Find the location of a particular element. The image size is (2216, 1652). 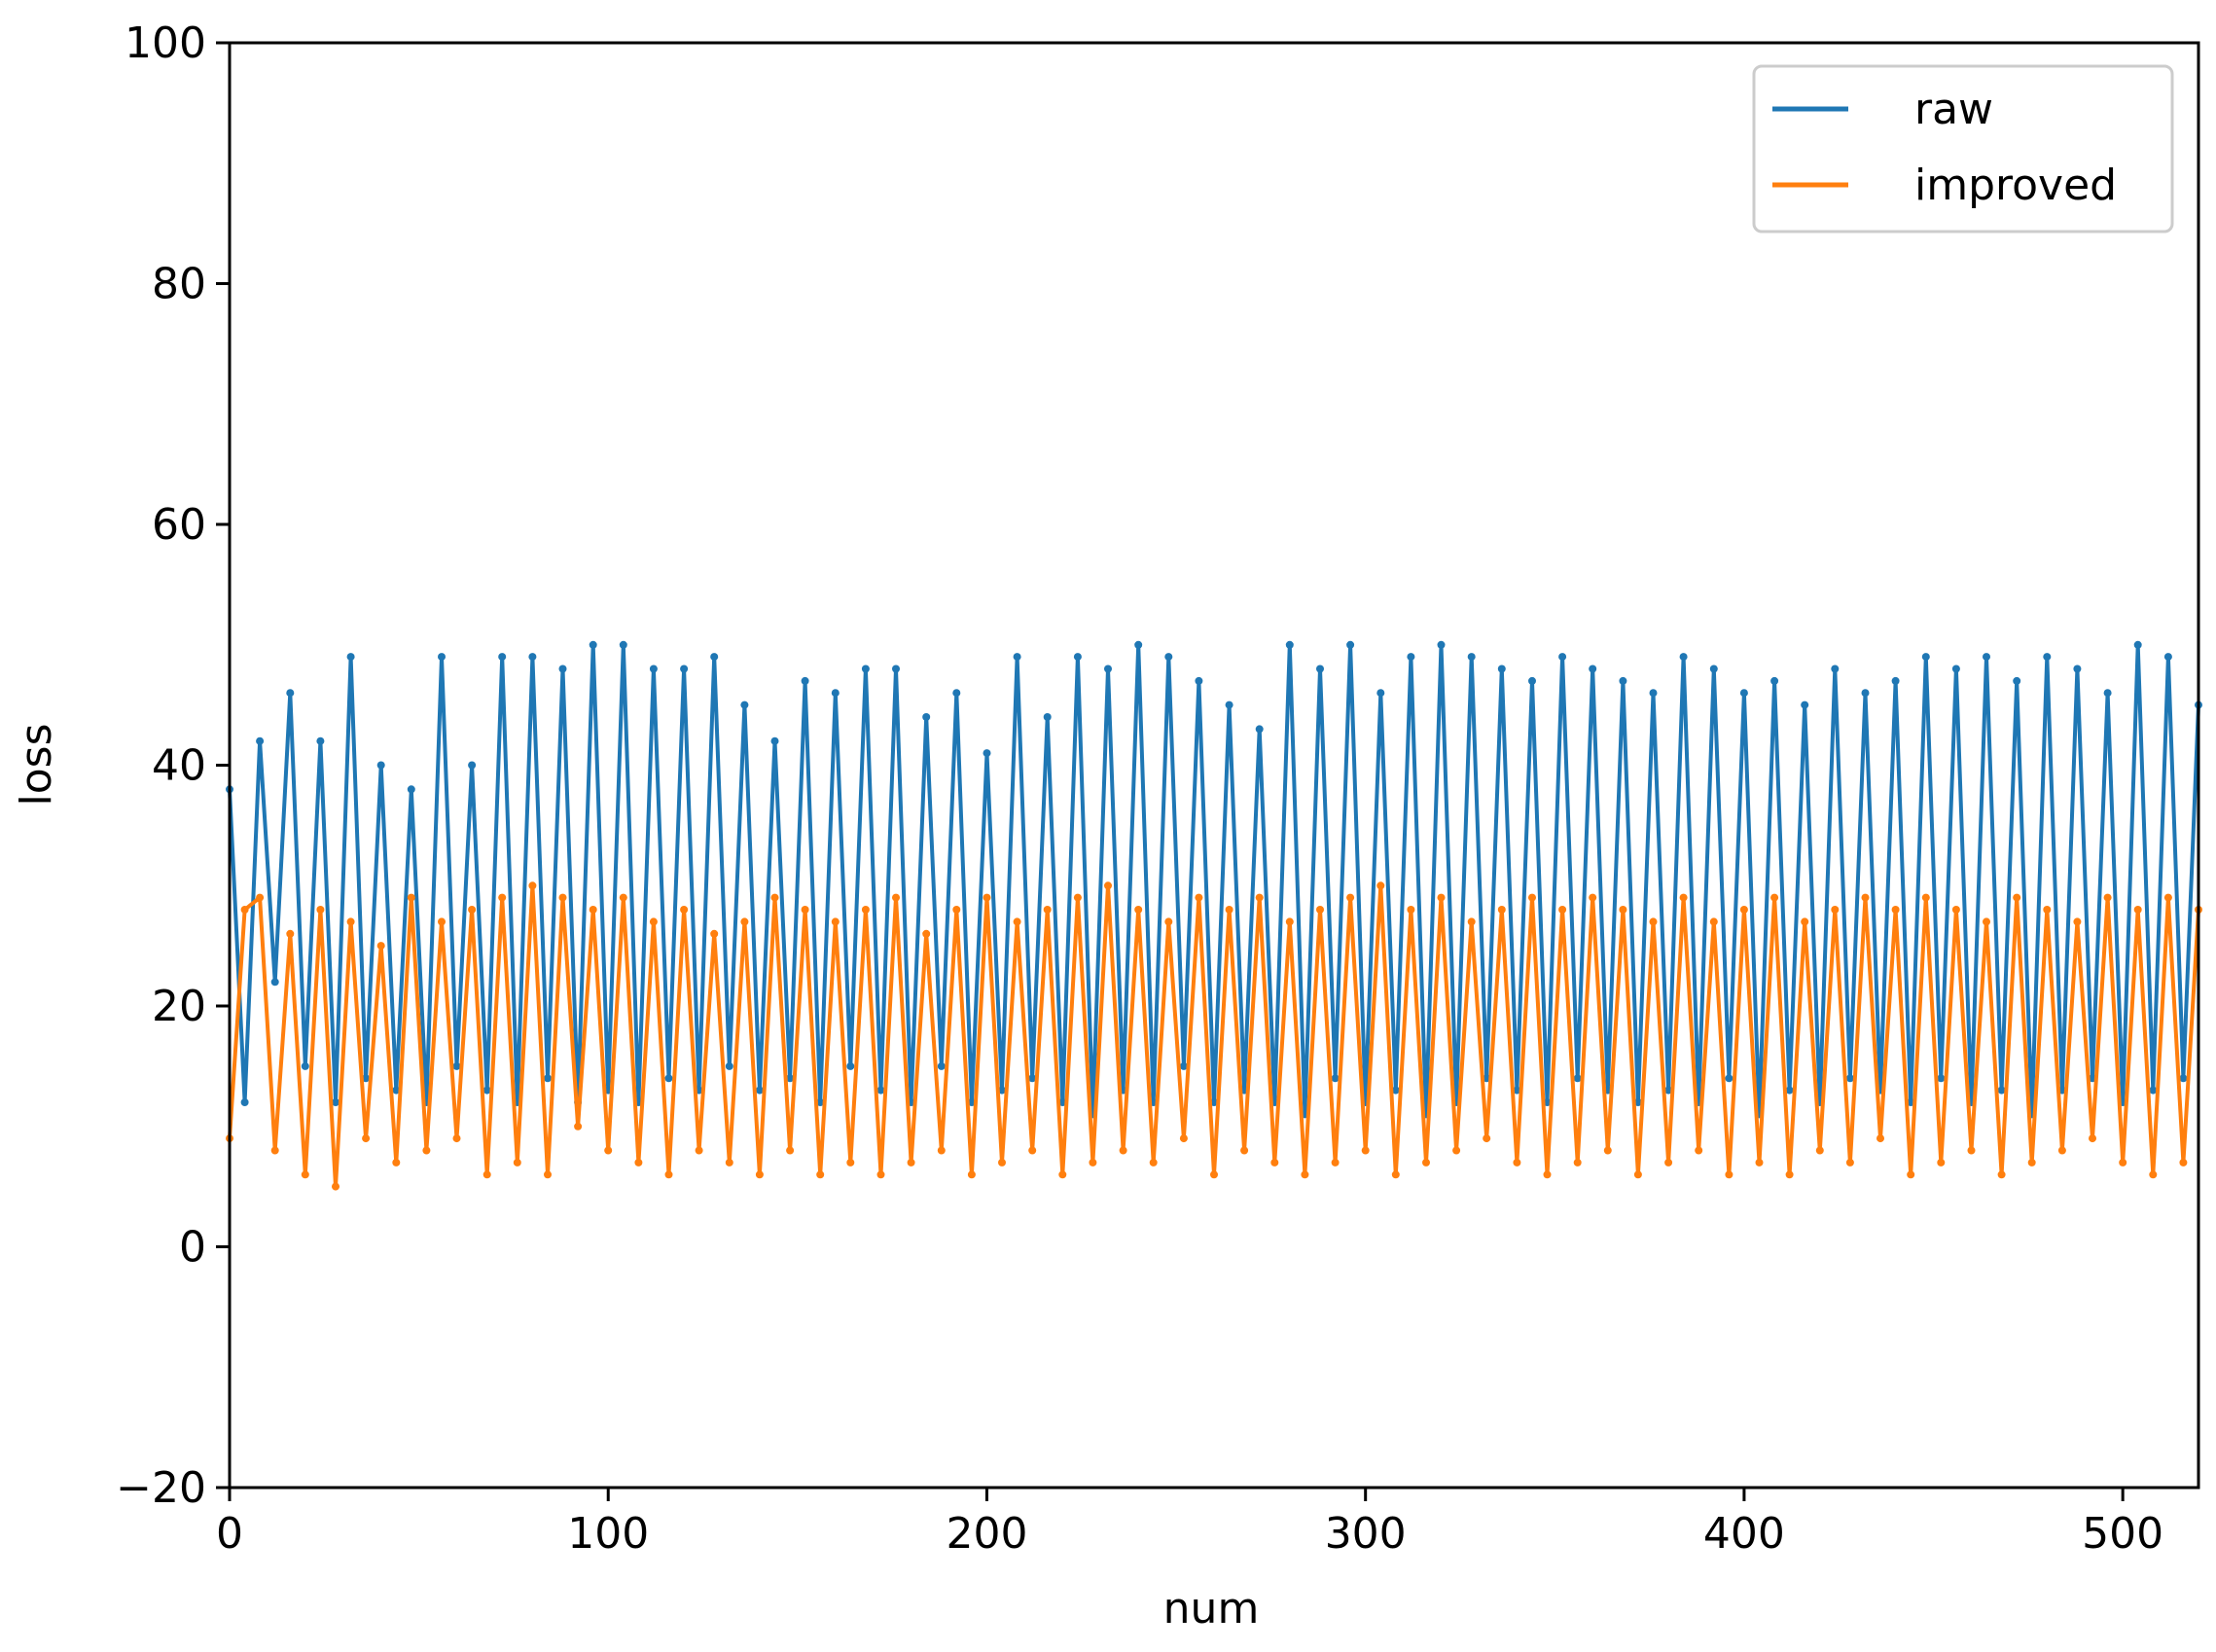

y-tick-label: −20 is located at coordinates (161, 1488).